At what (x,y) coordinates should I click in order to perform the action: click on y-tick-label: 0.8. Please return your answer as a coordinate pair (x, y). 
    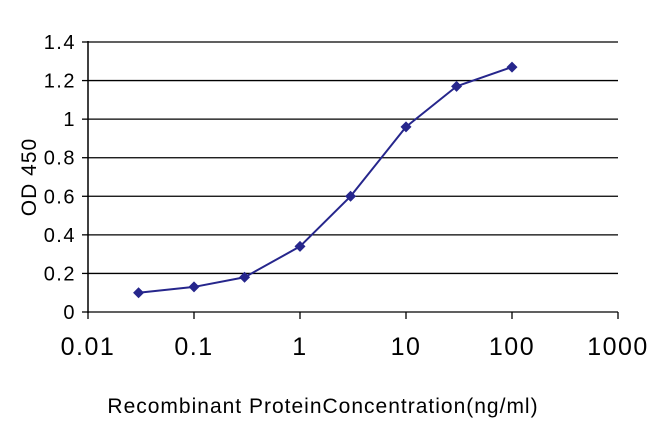
    Looking at the image, I should click on (60, 159).